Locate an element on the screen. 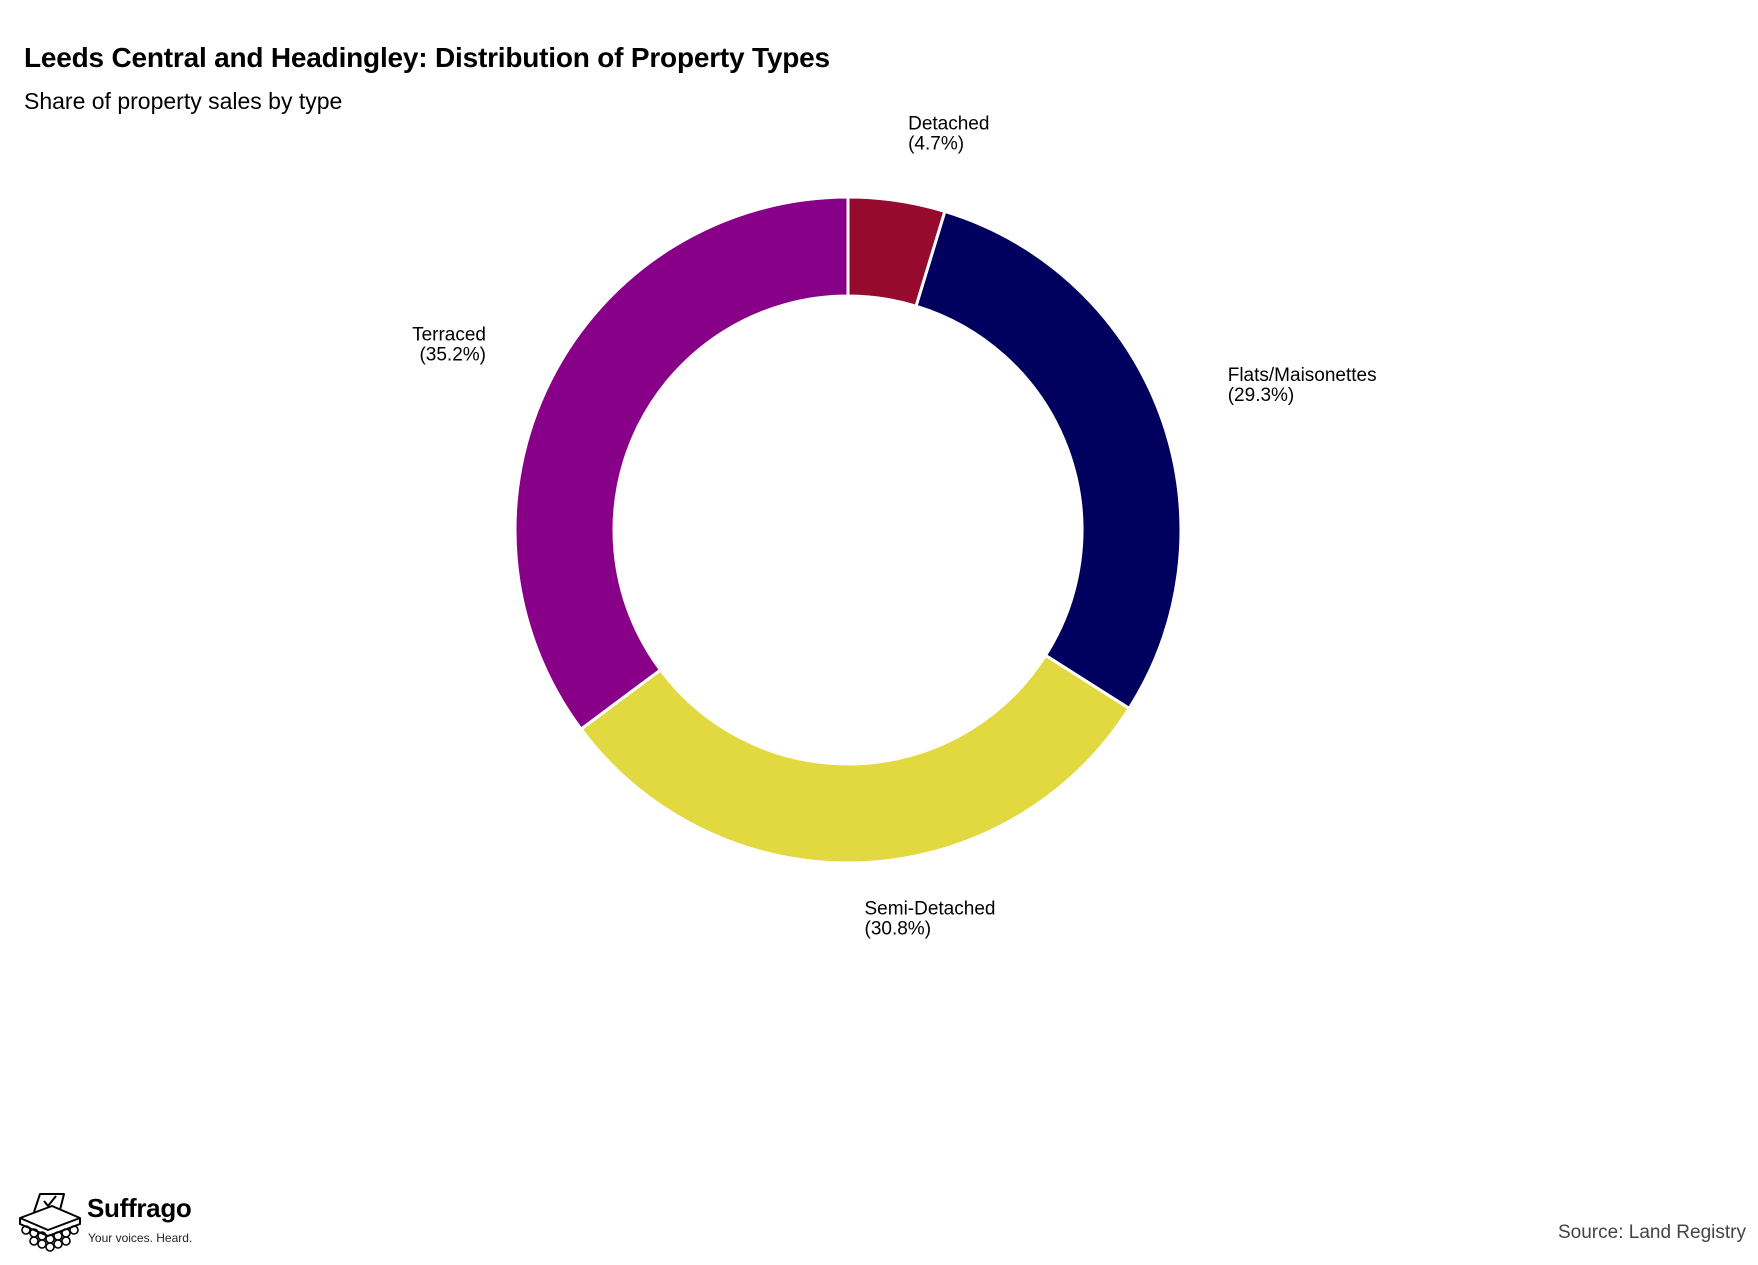  slice-name: Flats/Maisonettes is located at coordinates (1302, 375).